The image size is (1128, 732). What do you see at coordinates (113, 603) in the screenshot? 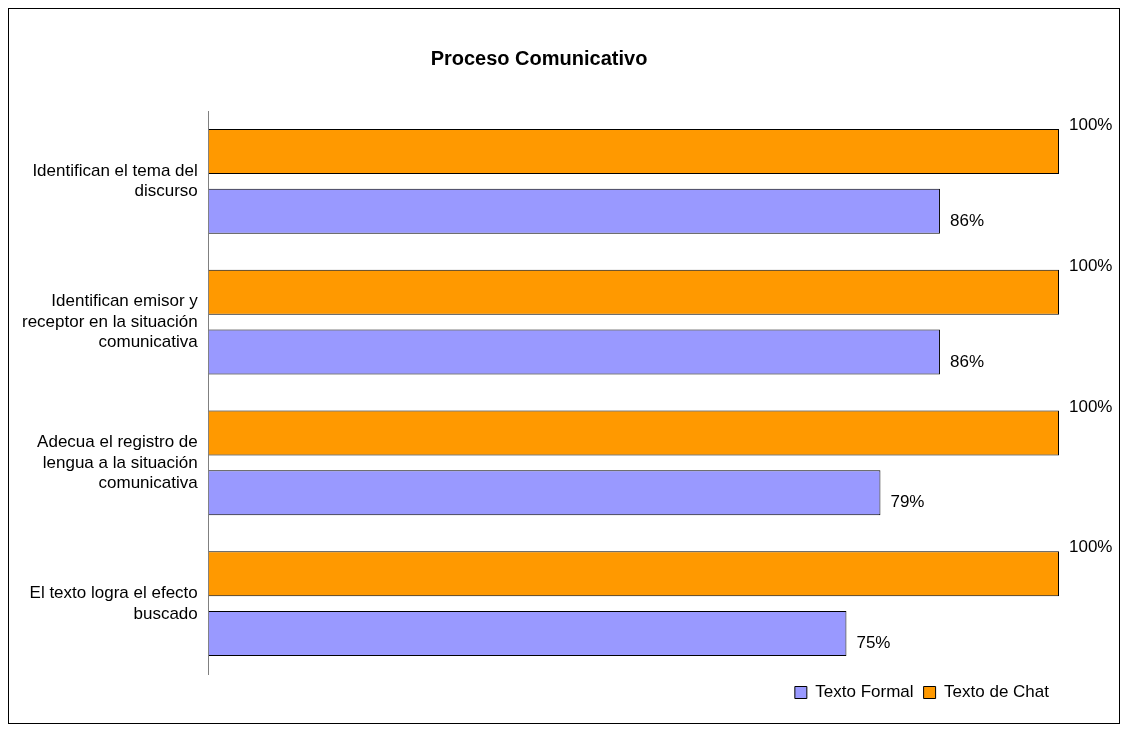
I see `y-tick-label: El texto logra el efecto buscado` at bounding box center [113, 603].